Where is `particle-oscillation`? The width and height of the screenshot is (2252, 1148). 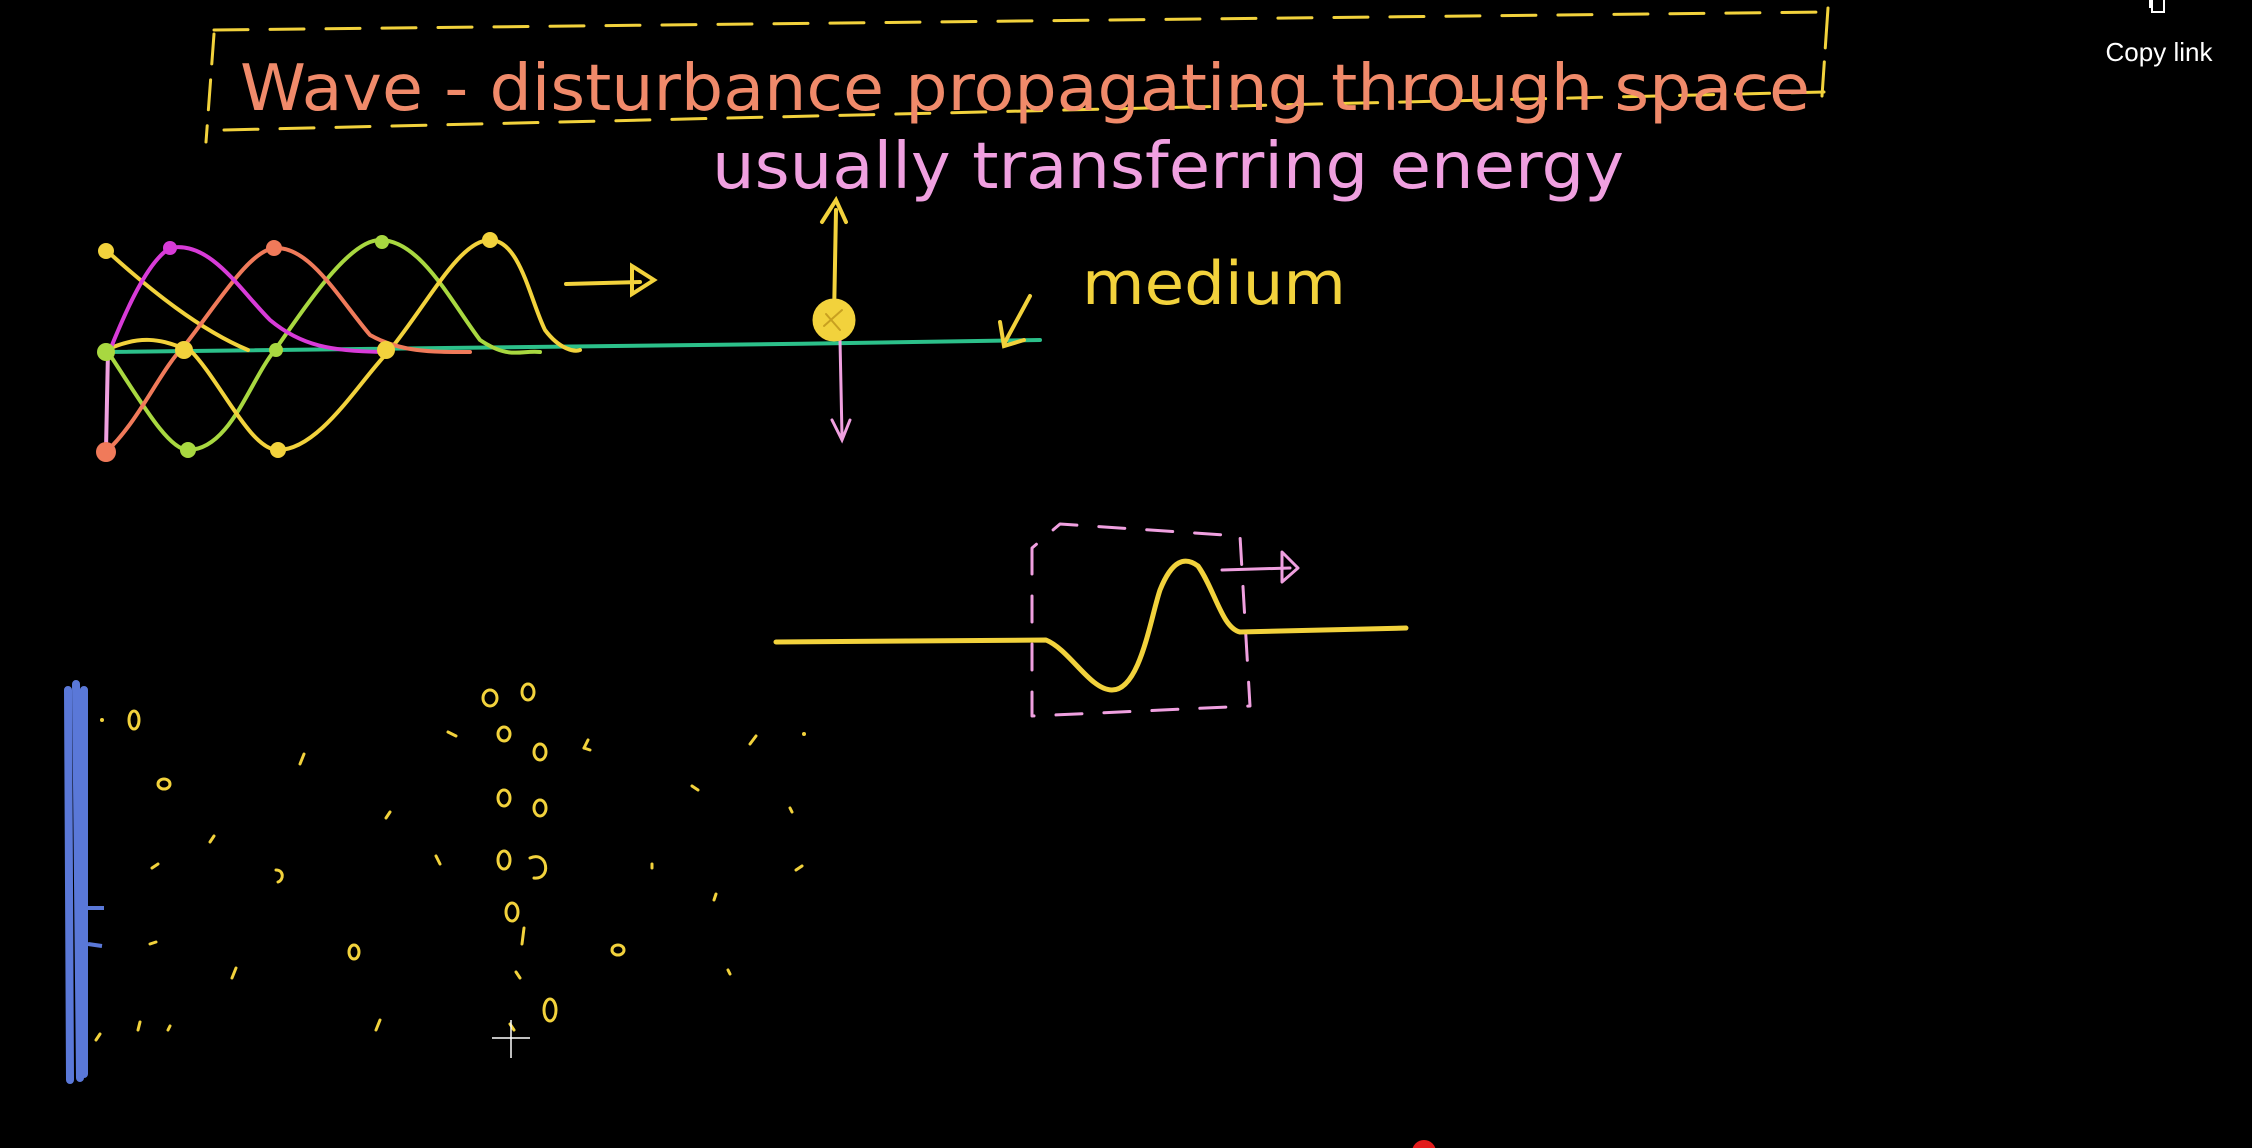 particle-oscillation is located at coordinates (834, 319).